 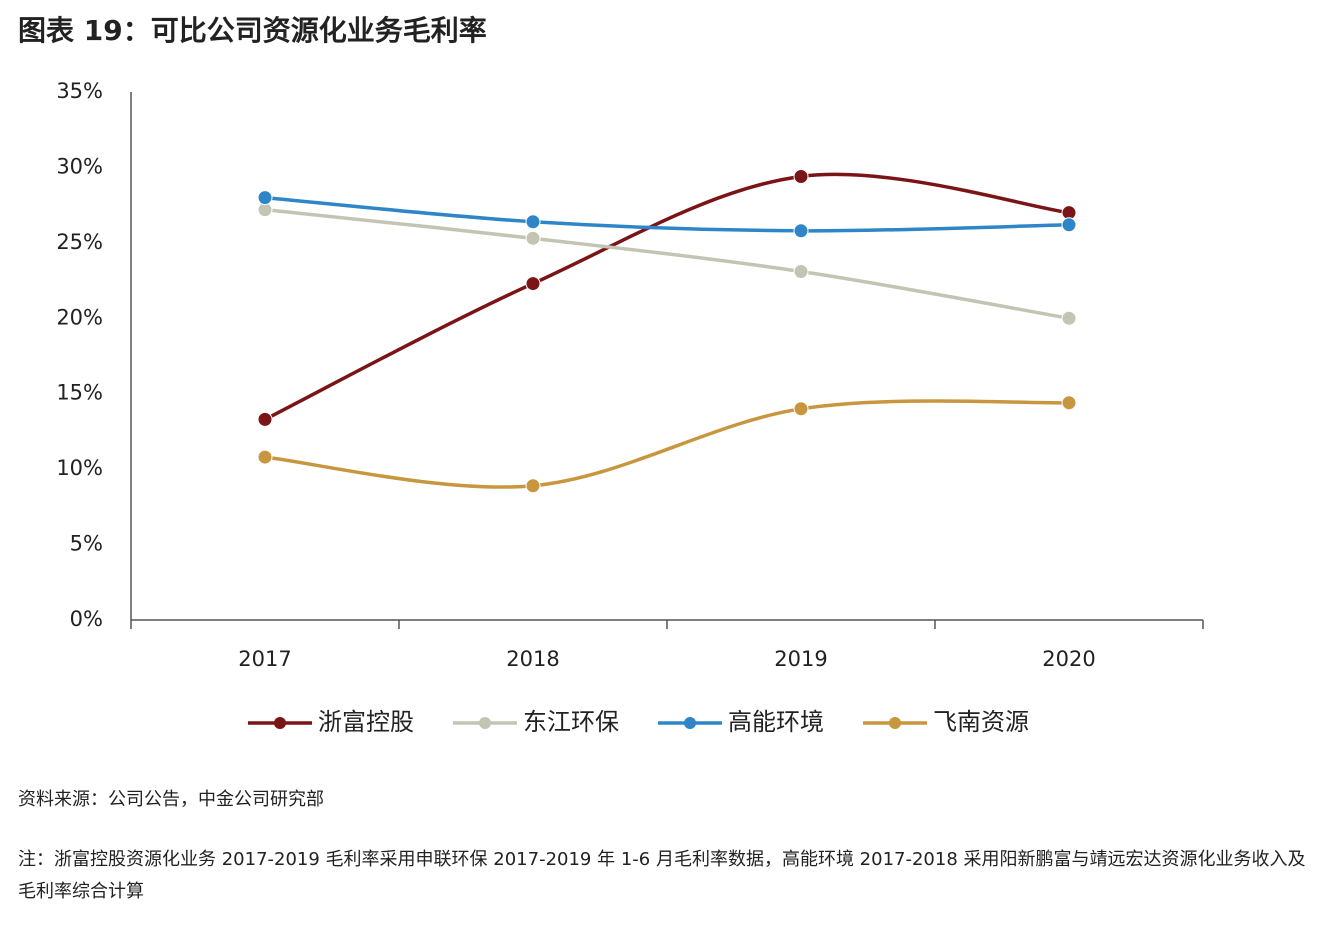 What do you see at coordinates (79, 393) in the screenshot?
I see `y-tick-label: 15%` at bounding box center [79, 393].